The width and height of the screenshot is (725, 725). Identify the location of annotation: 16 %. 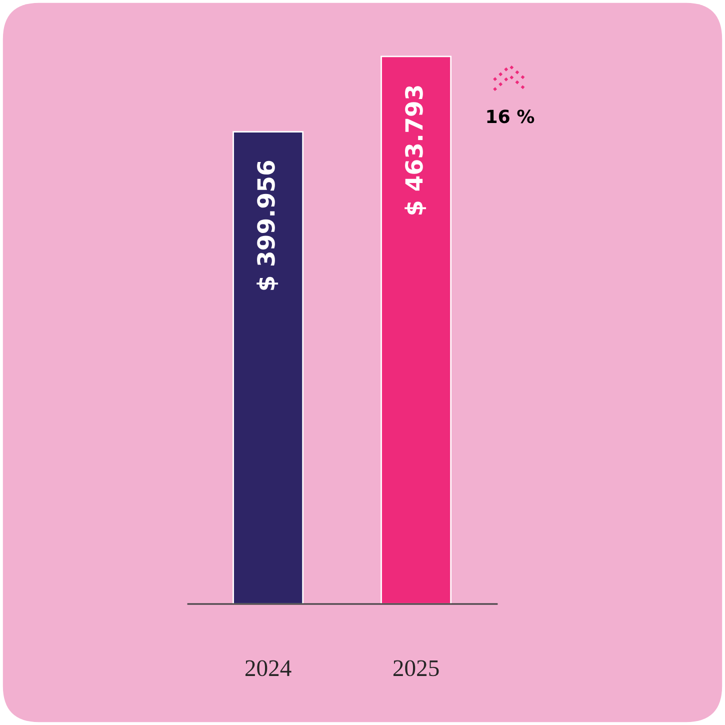
(510, 117).